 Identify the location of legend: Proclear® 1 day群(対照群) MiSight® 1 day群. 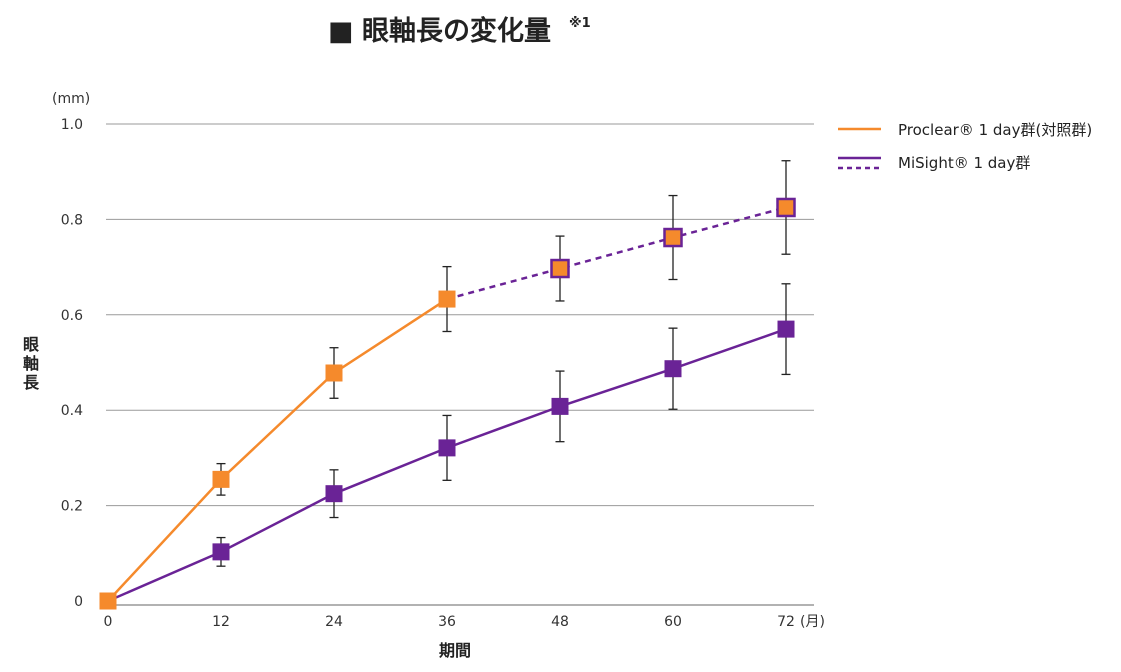
(965, 146).